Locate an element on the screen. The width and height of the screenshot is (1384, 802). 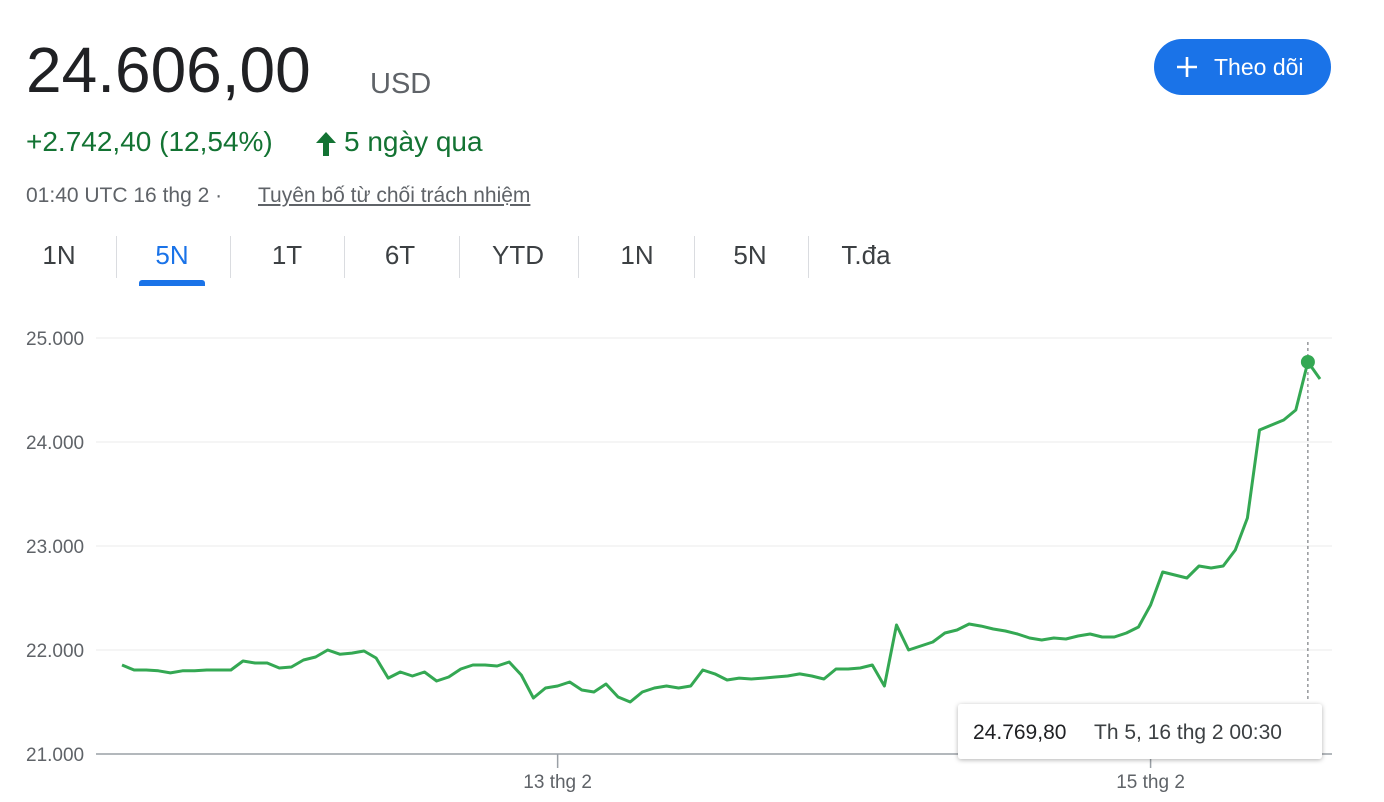
up-arrow is located at coordinates (326, 144).